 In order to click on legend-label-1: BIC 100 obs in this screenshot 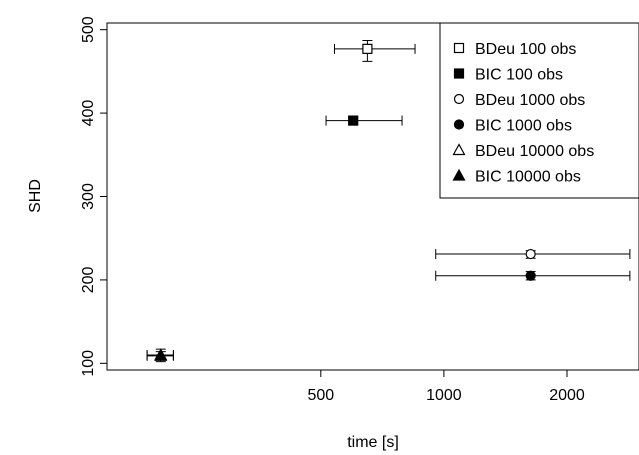, I will do `click(519, 75)`.